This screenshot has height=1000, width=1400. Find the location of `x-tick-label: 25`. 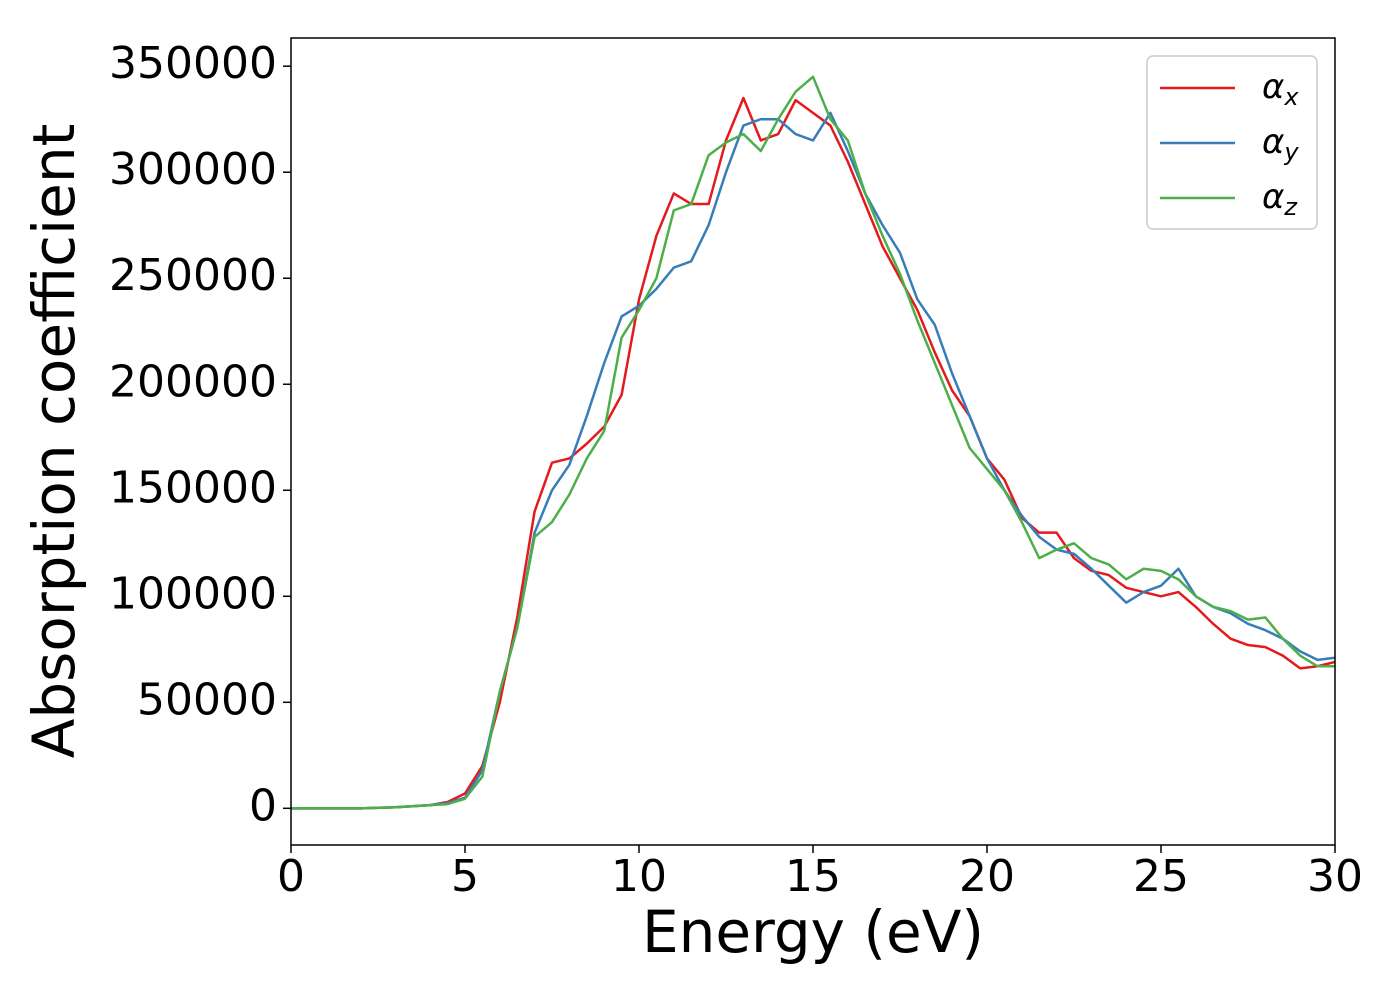

x-tick-label: 25 is located at coordinates (1161, 876).